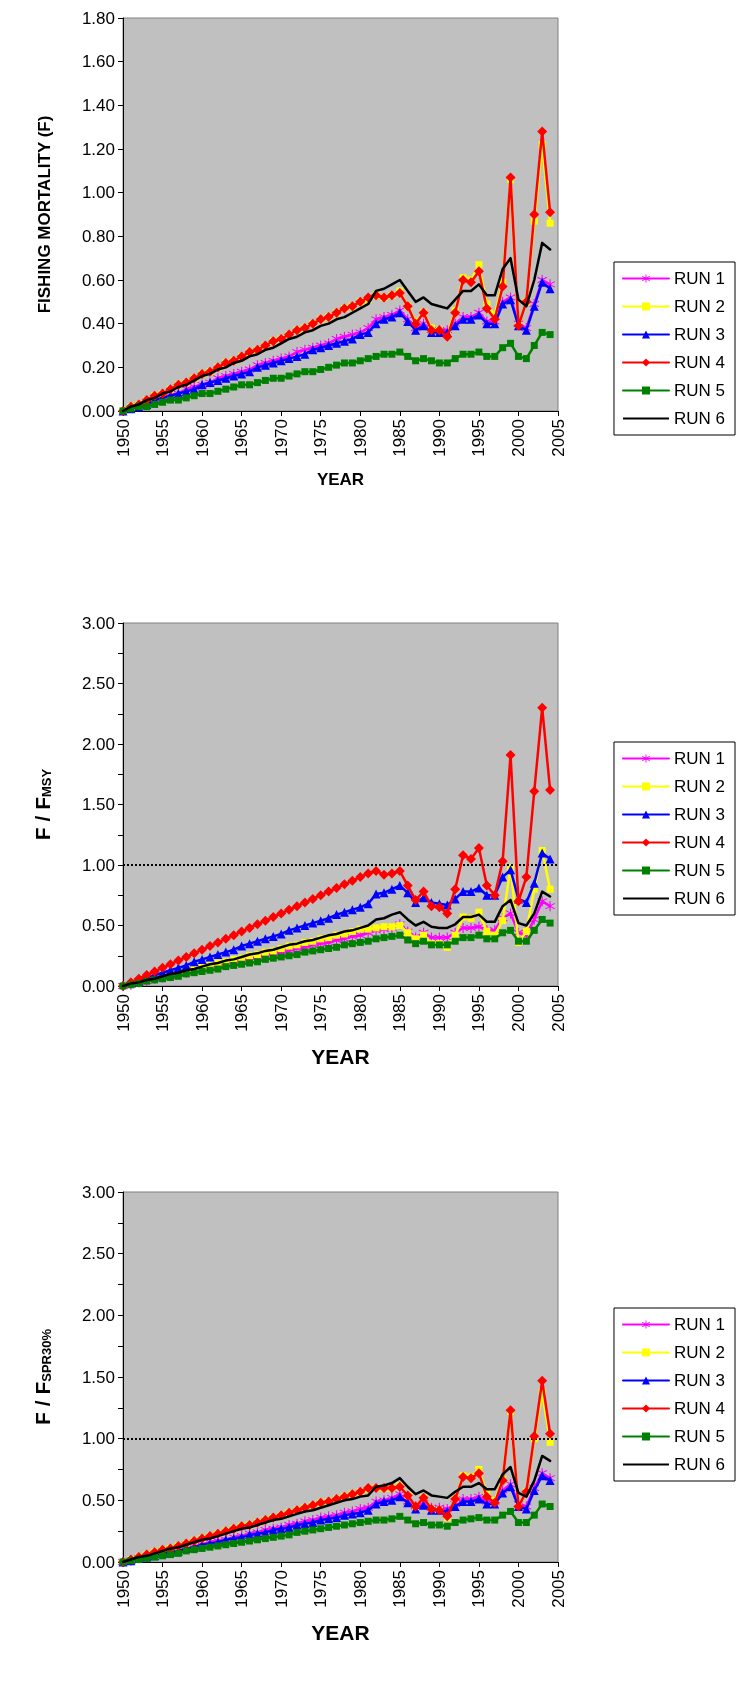 Image resolution: width=743 pixels, height=1683 pixels. Describe the element at coordinates (98, 367) in the screenshot. I see `y-tick-label: 0.20` at that location.